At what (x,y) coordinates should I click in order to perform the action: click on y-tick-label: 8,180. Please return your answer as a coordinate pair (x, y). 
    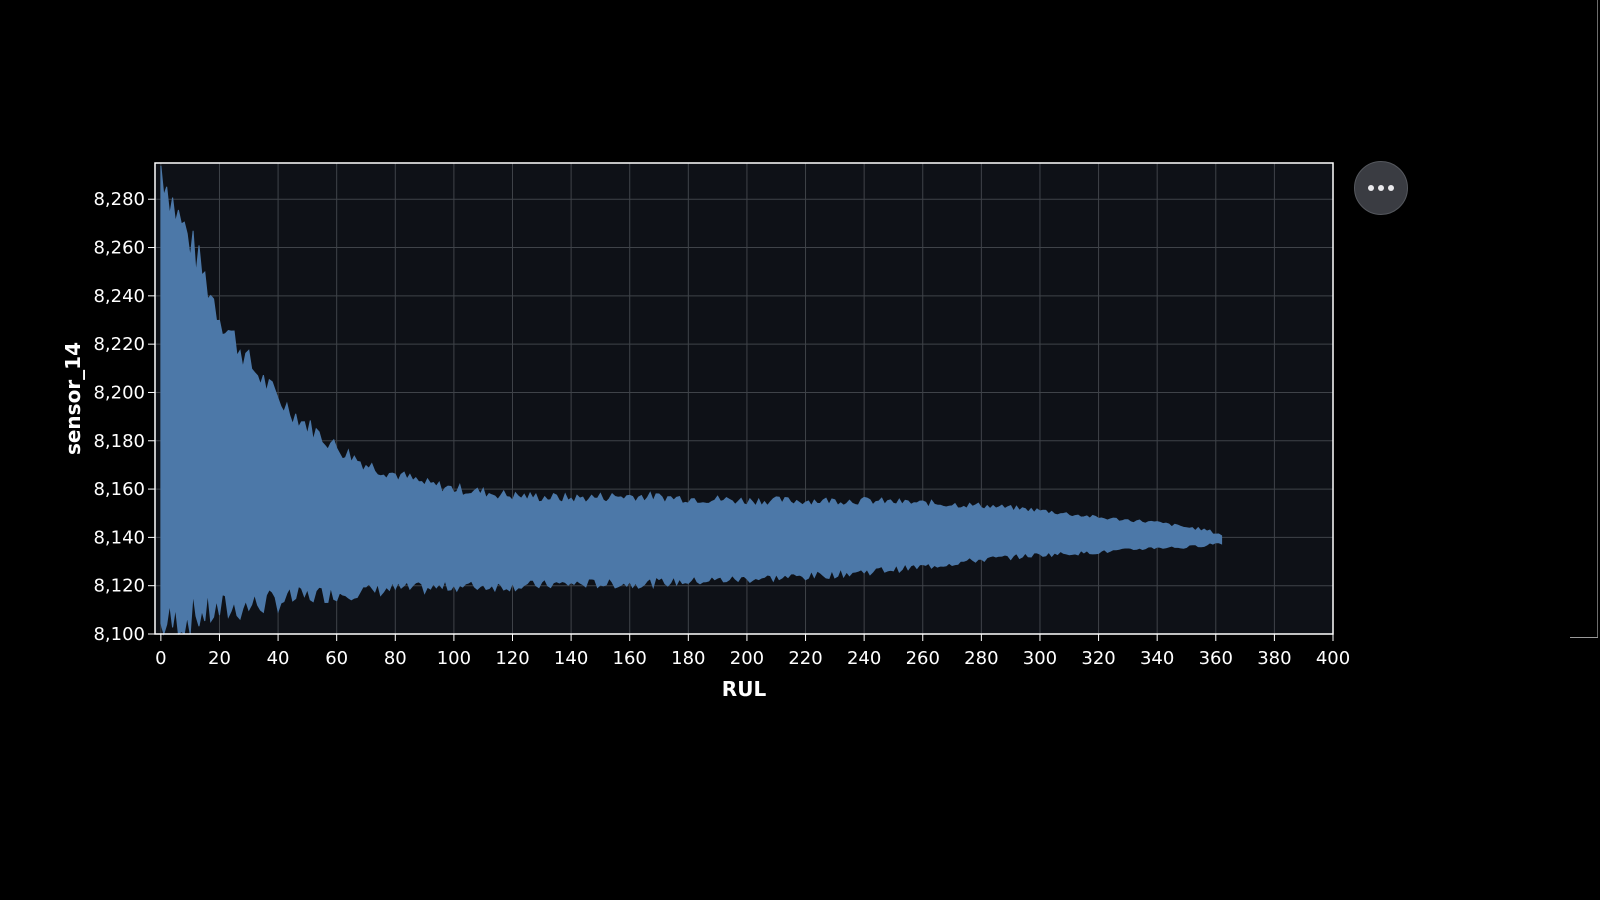
    Looking at the image, I should click on (119, 441).